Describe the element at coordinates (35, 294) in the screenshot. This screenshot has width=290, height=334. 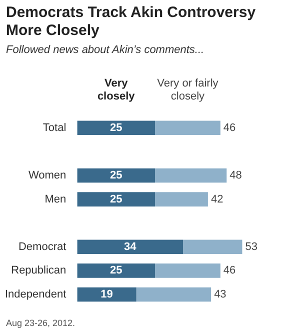
I see `y-tick-label: Independent` at that location.